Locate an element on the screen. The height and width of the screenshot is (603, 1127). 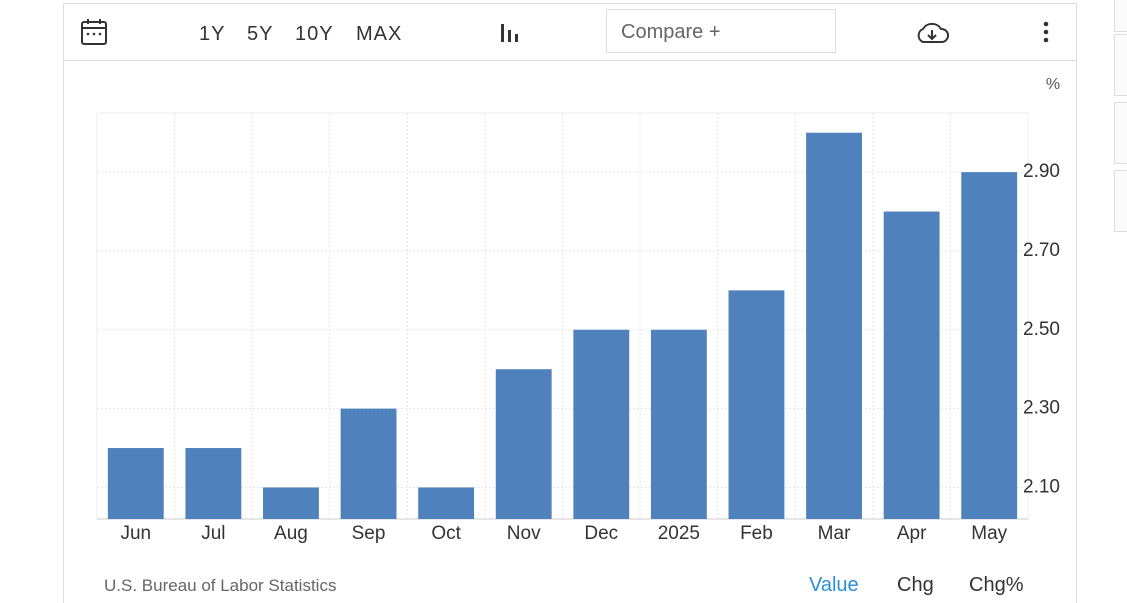
x-tick-label: Dec is located at coordinates (601, 533).